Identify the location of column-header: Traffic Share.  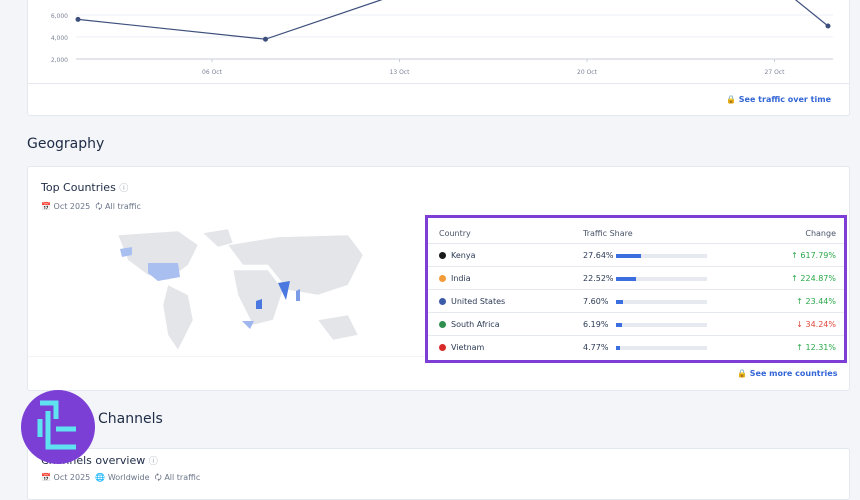
(608, 233).